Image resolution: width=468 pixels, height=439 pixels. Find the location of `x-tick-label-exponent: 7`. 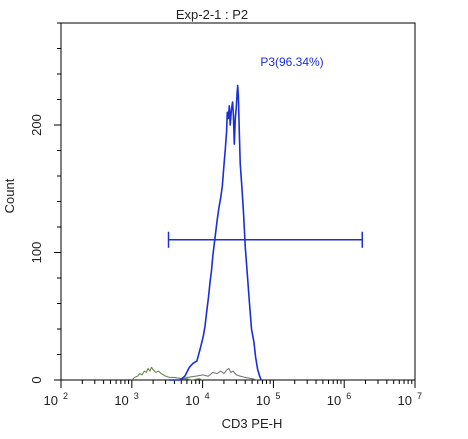

x-tick-label-exponent: 7 is located at coordinates (419, 396).